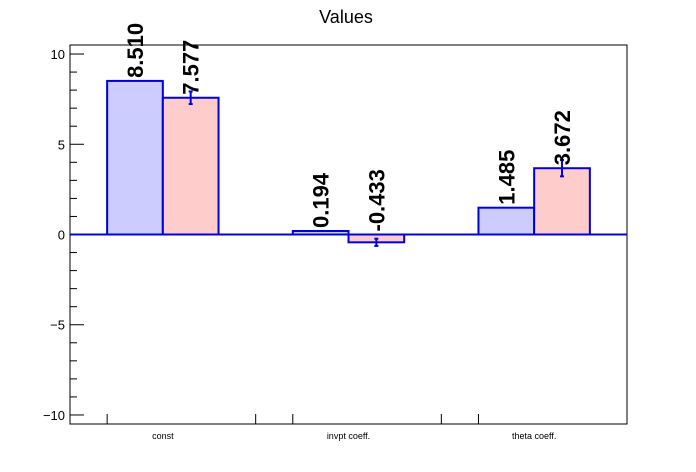 The width and height of the screenshot is (696, 472). What do you see at coordinates (163, 436) in the screenshot?
I see `x-category-label: const` at bounding box center [163, 436].